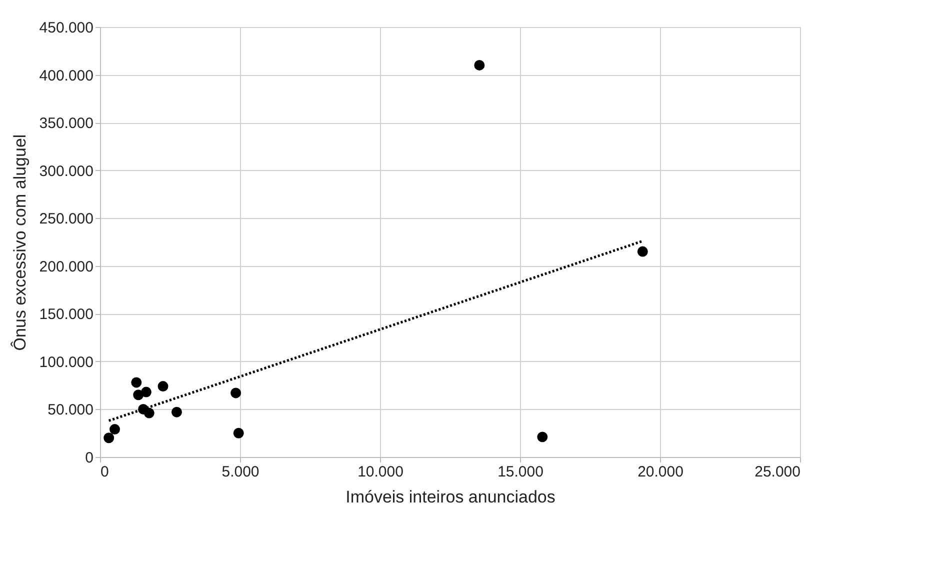 Image resolution: width=952 pixels, height=583 pixels. What do you see at coordinates (66, 219) in the screenshot?
I see `y-tick-label: 250.000` at bounding box center [66, 219].